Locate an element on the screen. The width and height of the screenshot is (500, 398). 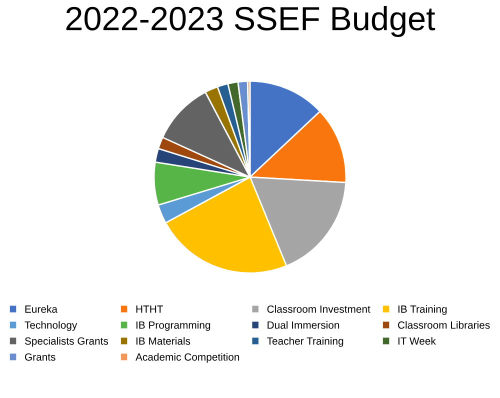
legend-label: IB Training is located at coordinates (422, 310).